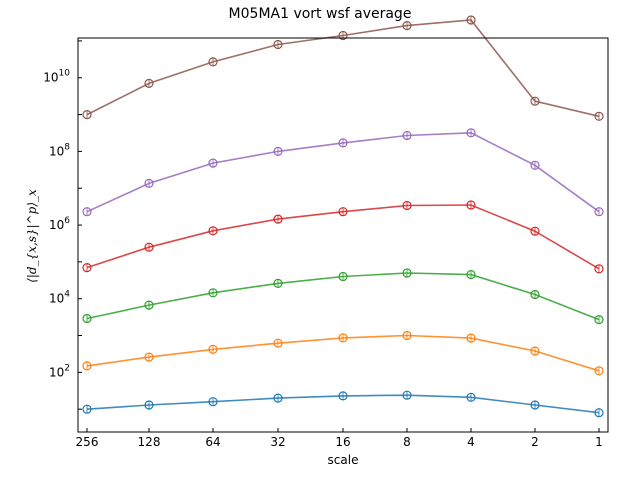 This screenshot has width=640, height=480. I want to click on y-tick-label: 10⁸, so click(59, 150).